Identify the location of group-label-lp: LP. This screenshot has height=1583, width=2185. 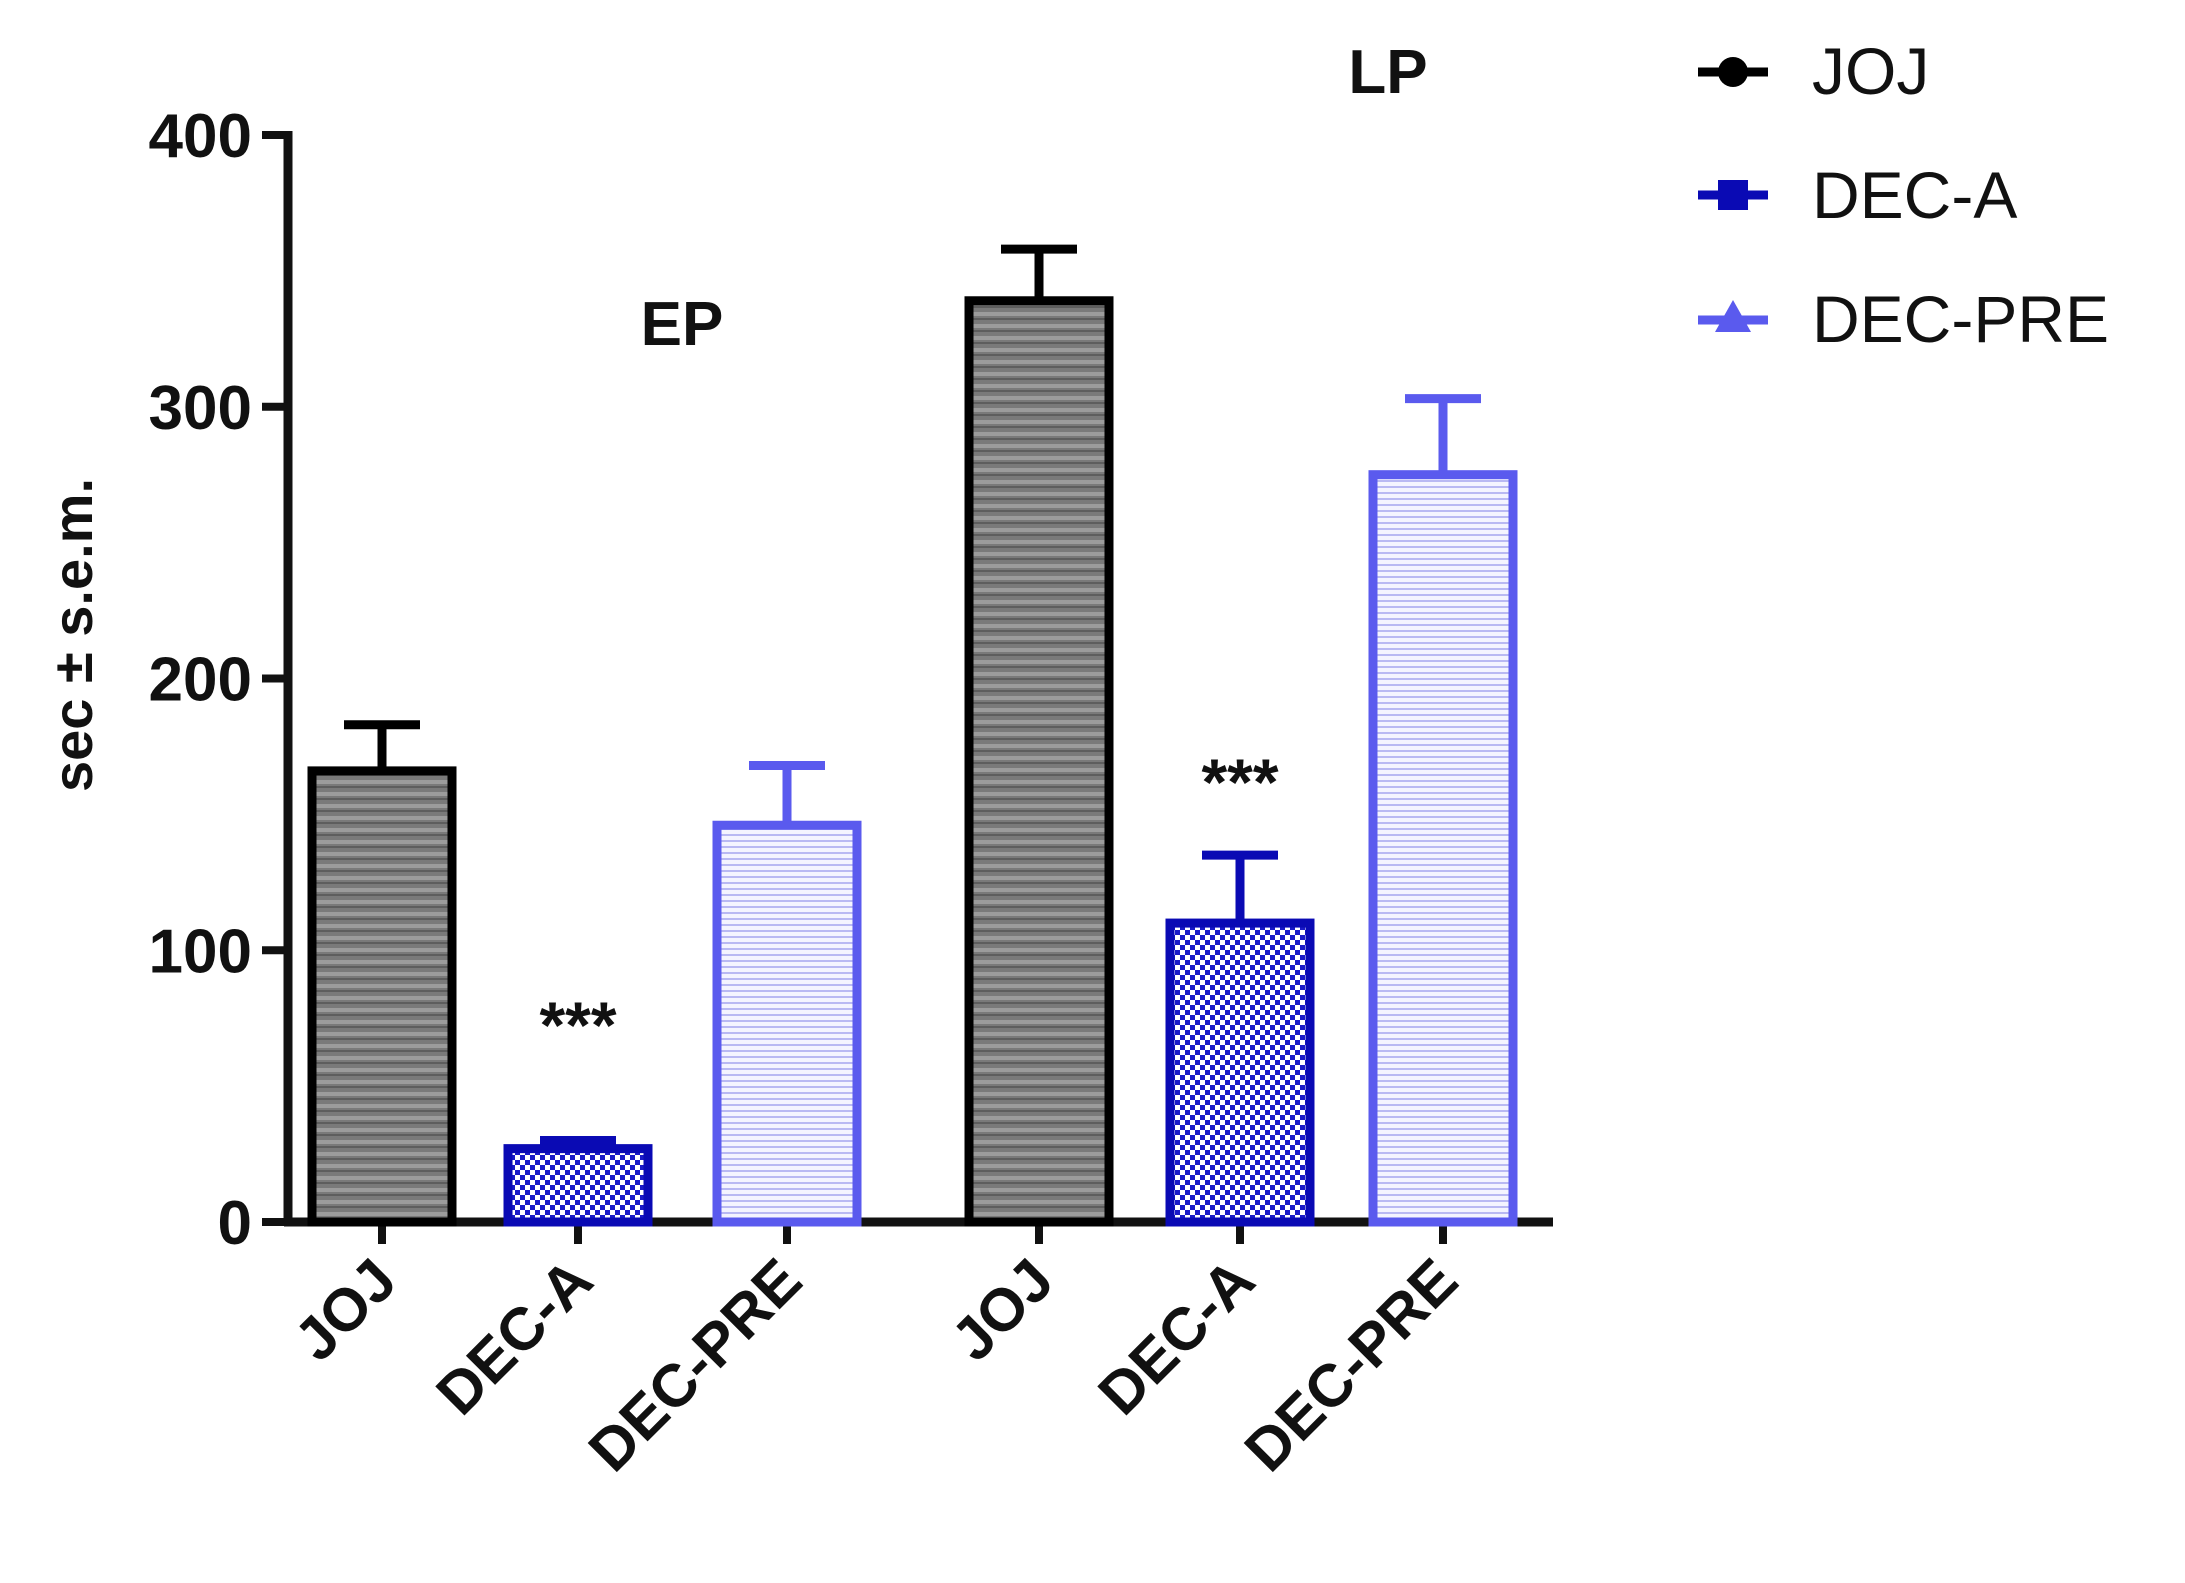
(1387, 72).